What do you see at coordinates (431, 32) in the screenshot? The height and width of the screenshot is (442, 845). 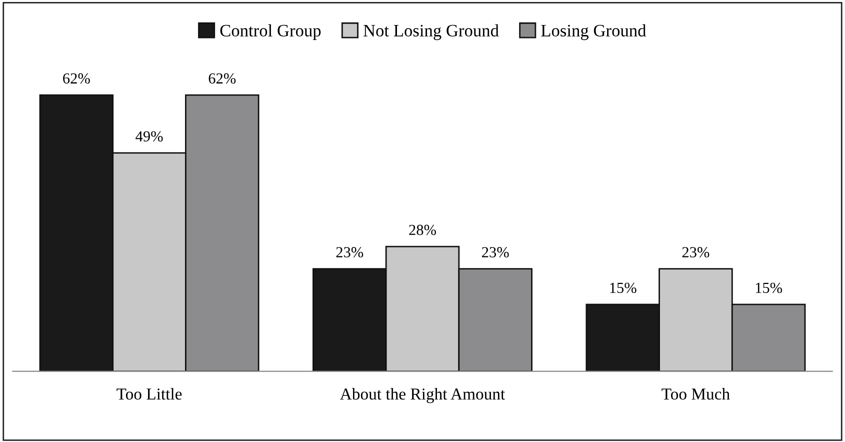 I see `legend-label: Not Losing Ground` at bounding box center [431, 32].